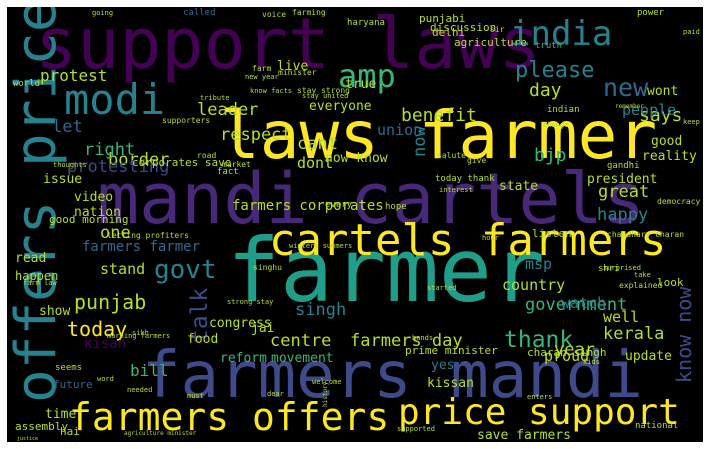 The image size is (710, 449). I want to click on word: paid, so click(691, 32).